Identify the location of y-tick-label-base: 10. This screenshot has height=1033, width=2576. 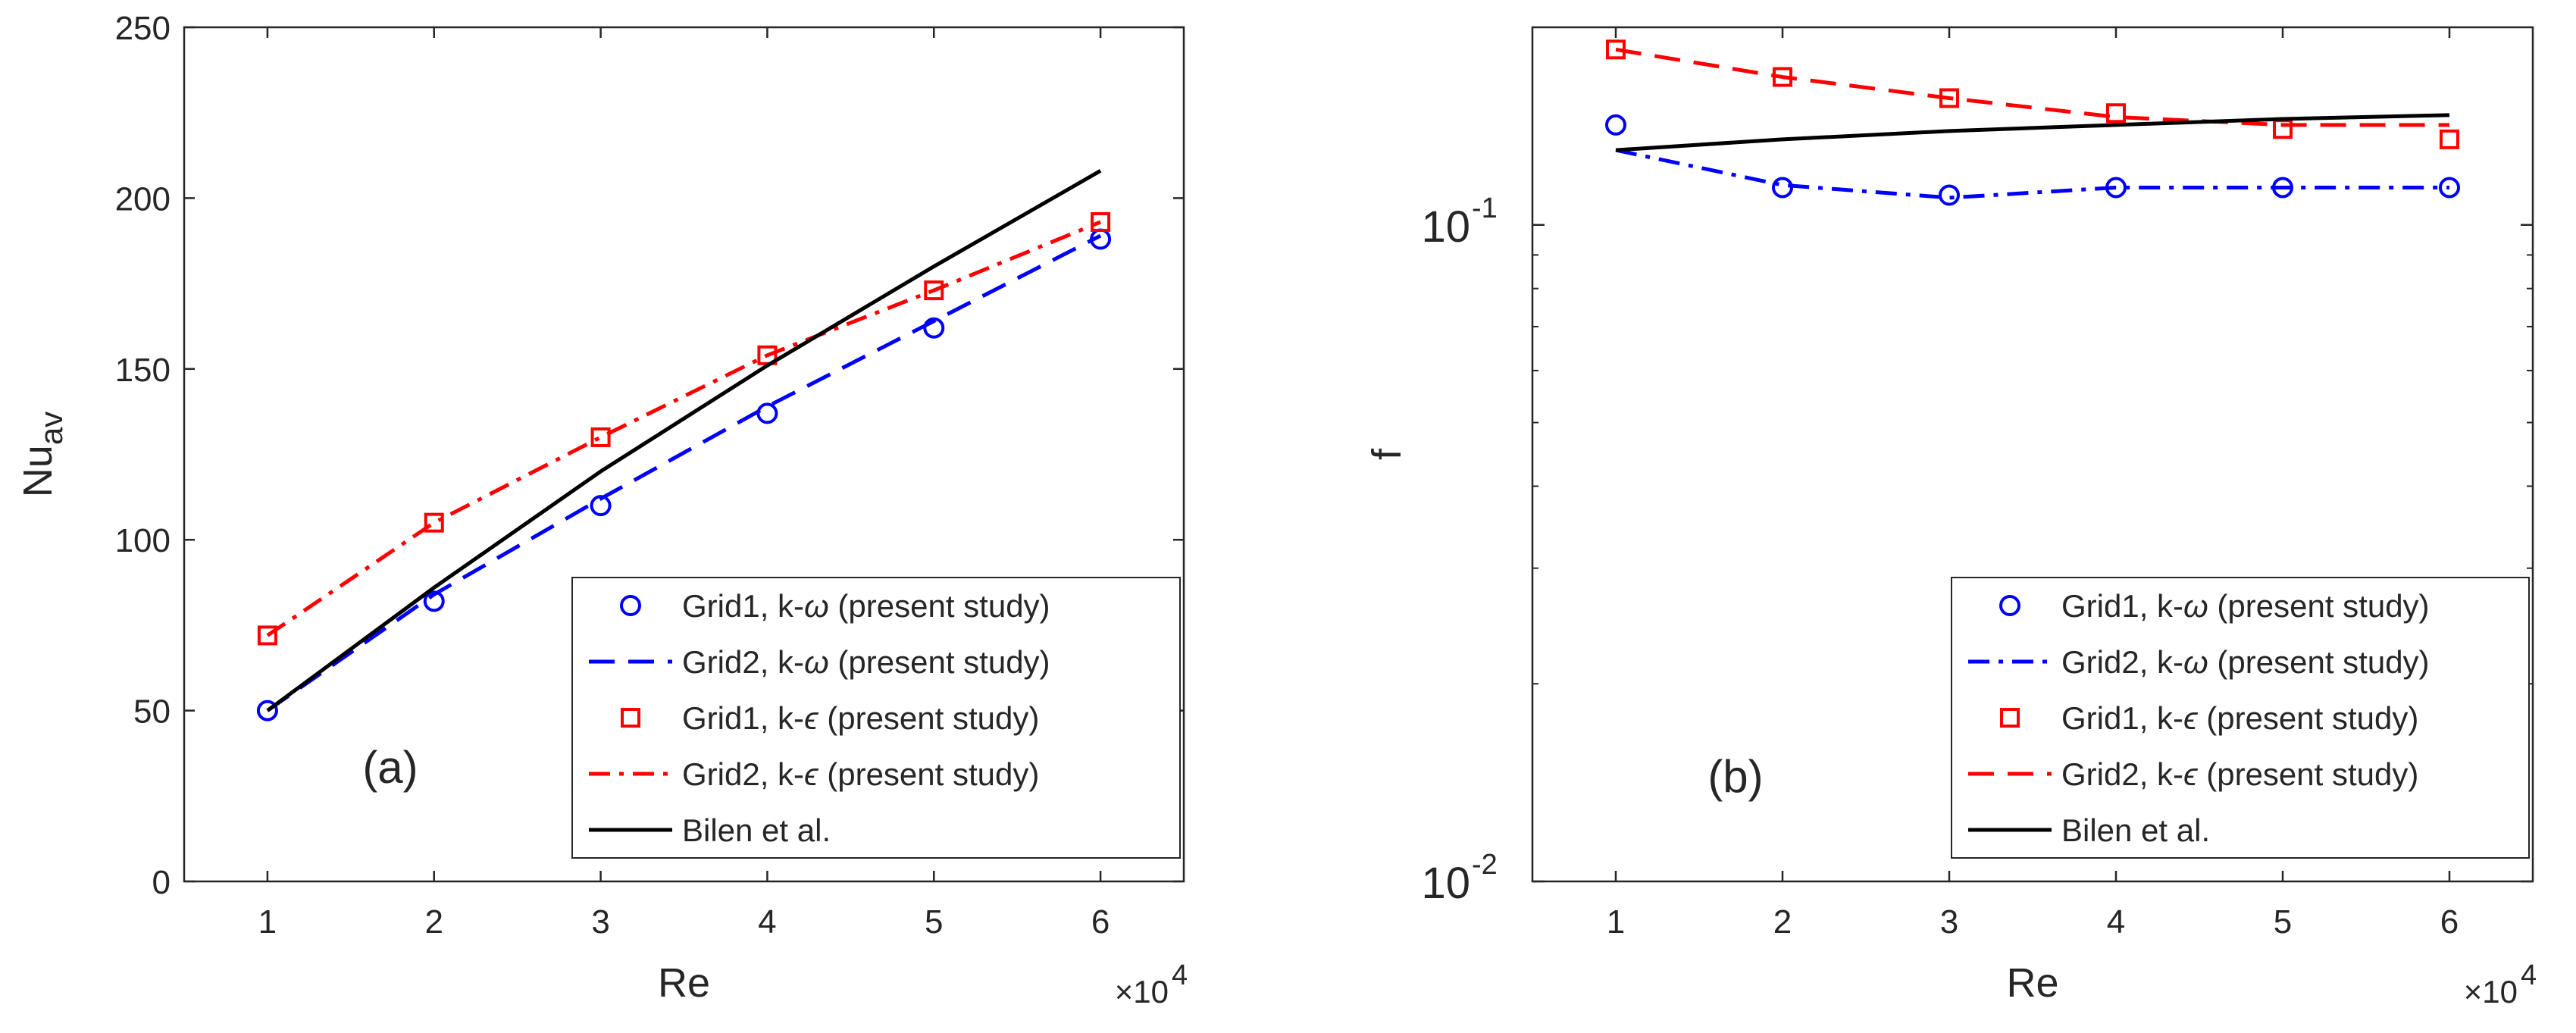
(1445, 227).